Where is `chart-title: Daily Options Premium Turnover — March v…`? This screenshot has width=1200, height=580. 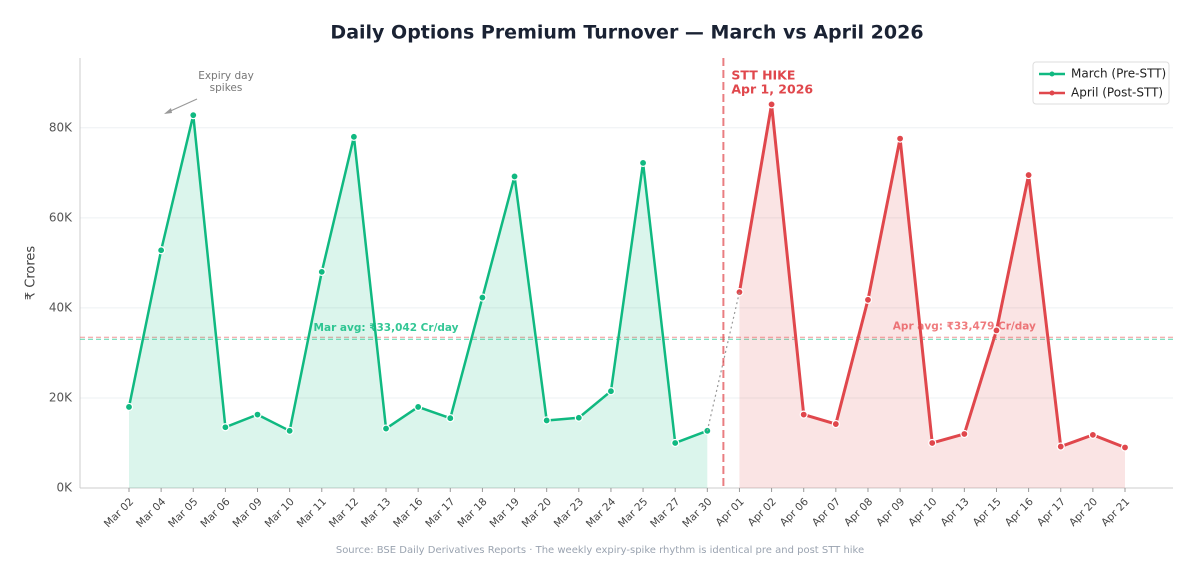
chart-title: Daily Options Premium Turnover — March v… is located at coordinates (626, 33).